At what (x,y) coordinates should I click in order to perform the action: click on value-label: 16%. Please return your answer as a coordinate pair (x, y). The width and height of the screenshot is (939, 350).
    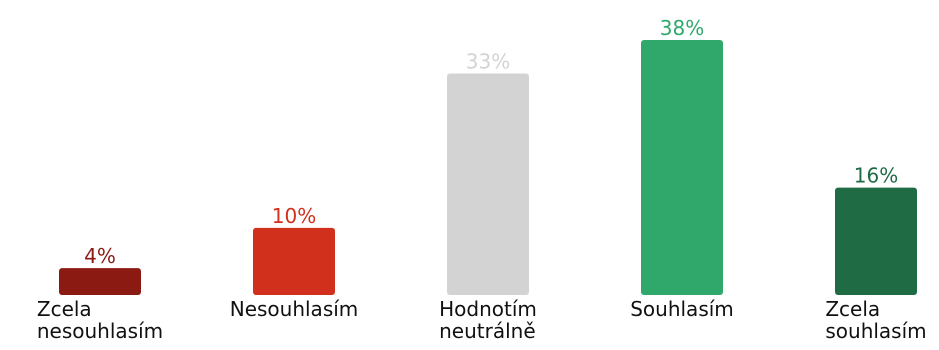
    Looking at the image, I should click on (876, 176).